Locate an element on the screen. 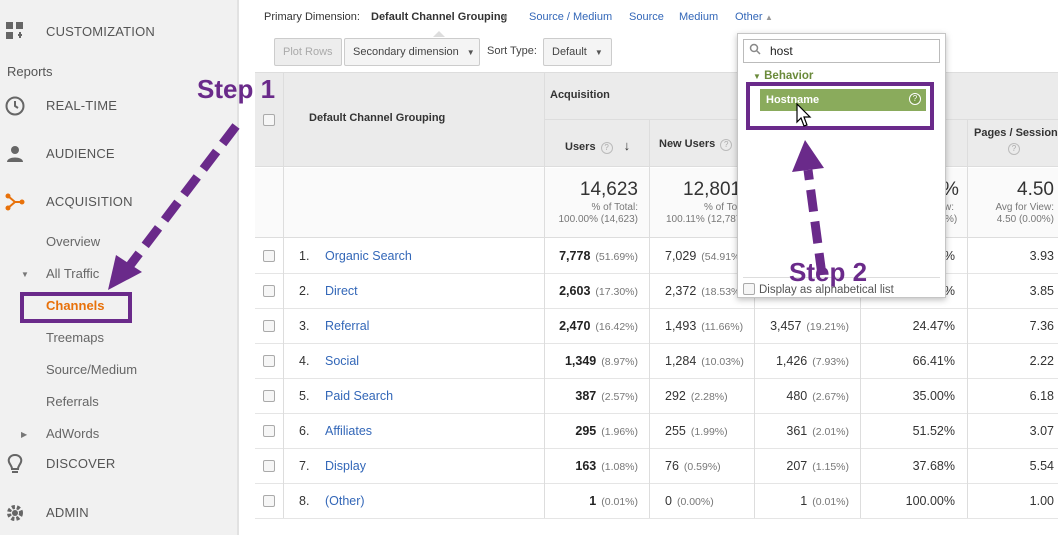 The image size is (1058, 535). new-users-value: 0 is located at coordinates (668, 501).